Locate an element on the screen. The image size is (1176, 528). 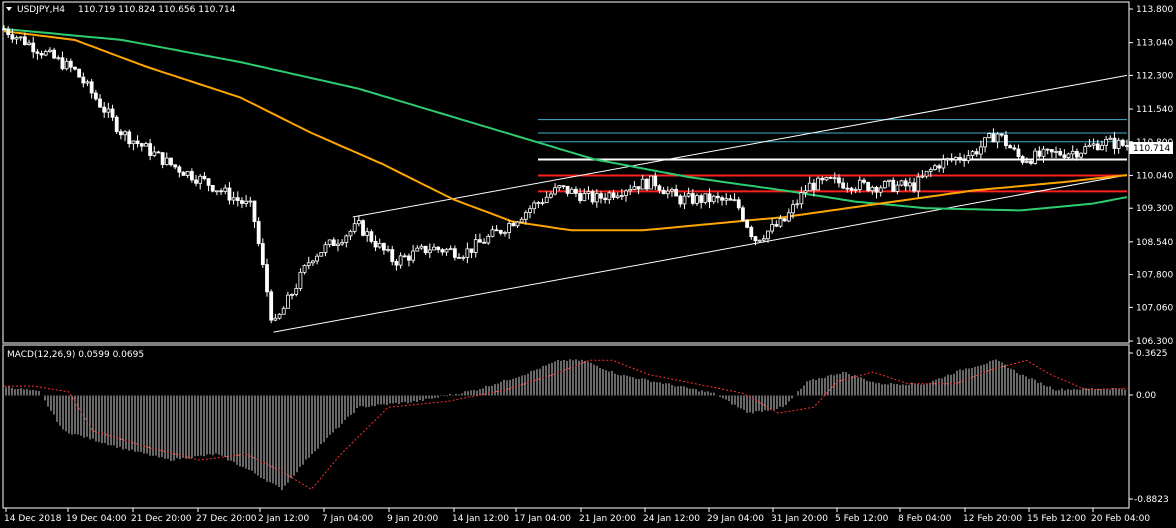
current-price-tag is located at coordinates (1151, 148).